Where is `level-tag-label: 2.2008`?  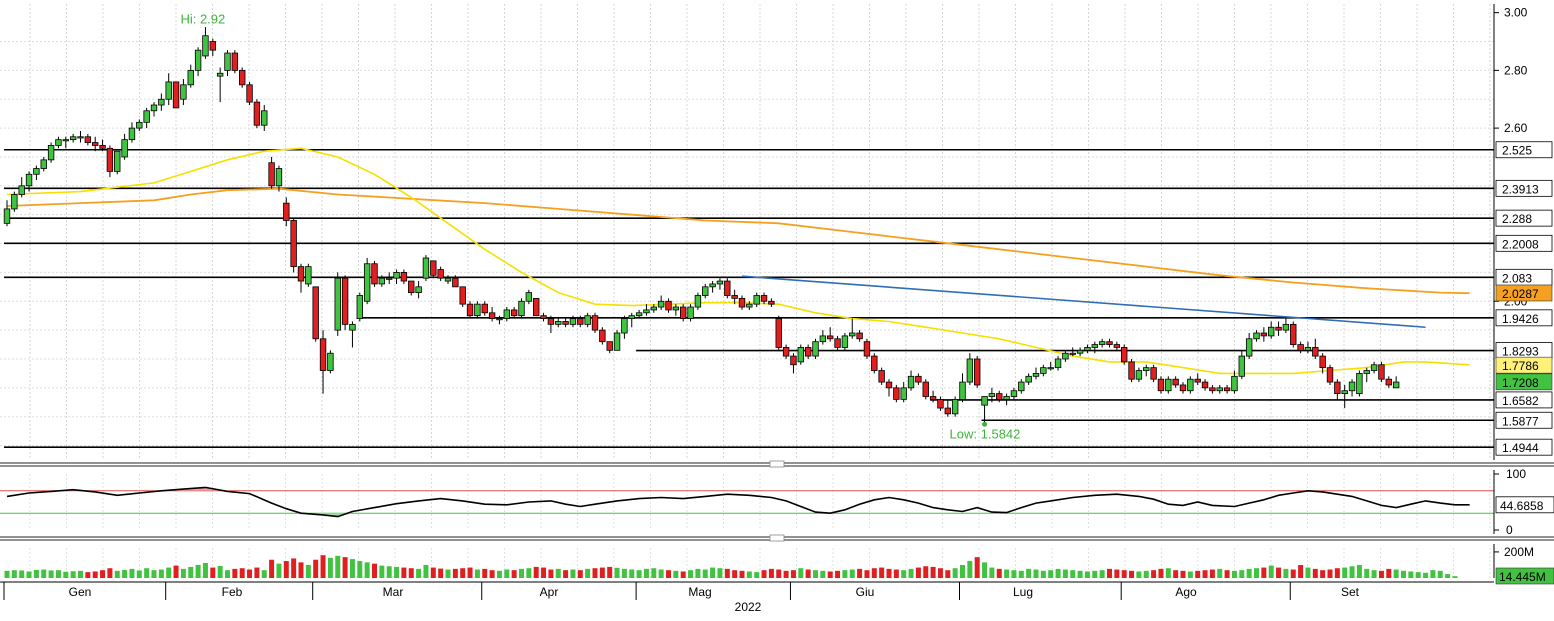
level-tag-label: 2.2008 is located at coordinates (1520, 244).